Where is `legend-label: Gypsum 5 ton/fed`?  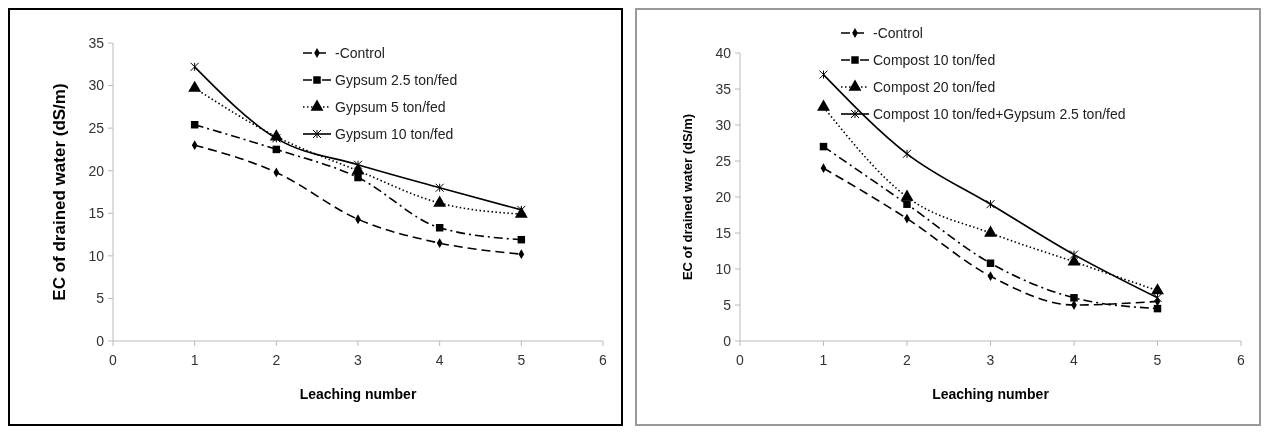
legend-label: Gypsum 5 ton/fed is located at coordinates (390, 106).